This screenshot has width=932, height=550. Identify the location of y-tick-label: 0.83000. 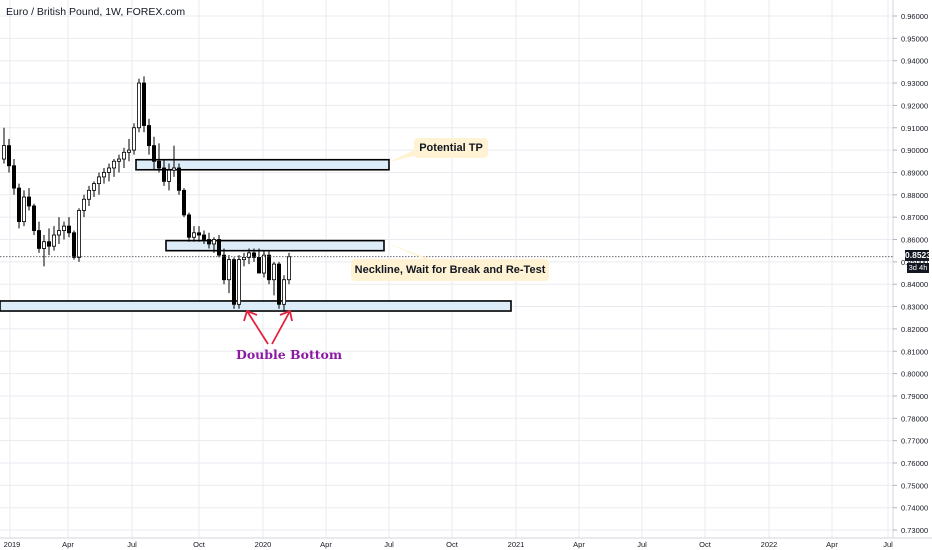
(914, 307).